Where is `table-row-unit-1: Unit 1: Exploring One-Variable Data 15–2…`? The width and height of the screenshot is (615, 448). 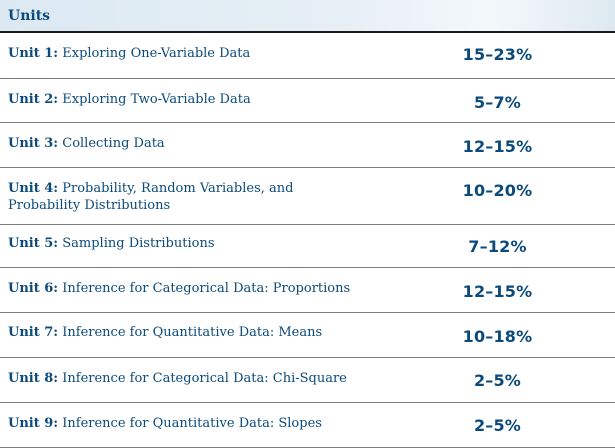
table-row-unit-1: Unit 1: Exploring One-Variable Data 15–2… is located at coordinates (307, 56).